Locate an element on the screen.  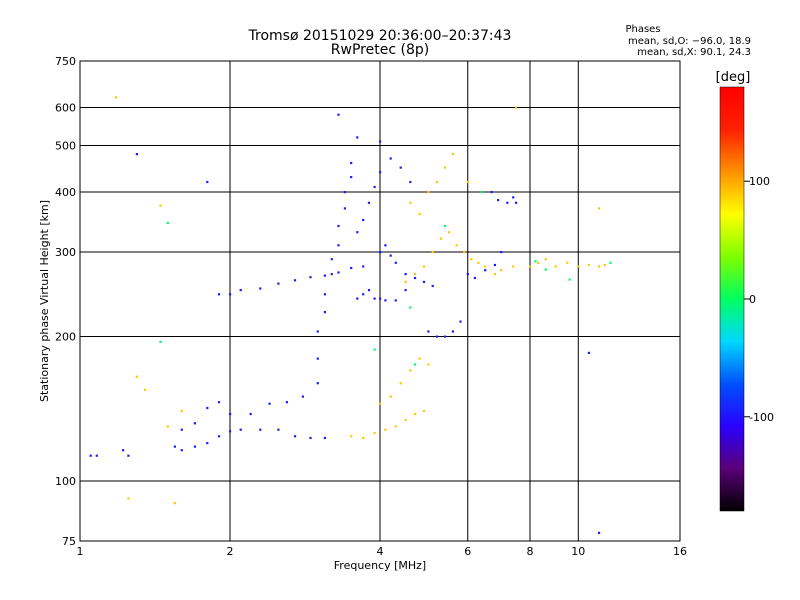
x-axis-ticks: 1 2 4 6 8 10 16 is located at coordinates (382, 551).